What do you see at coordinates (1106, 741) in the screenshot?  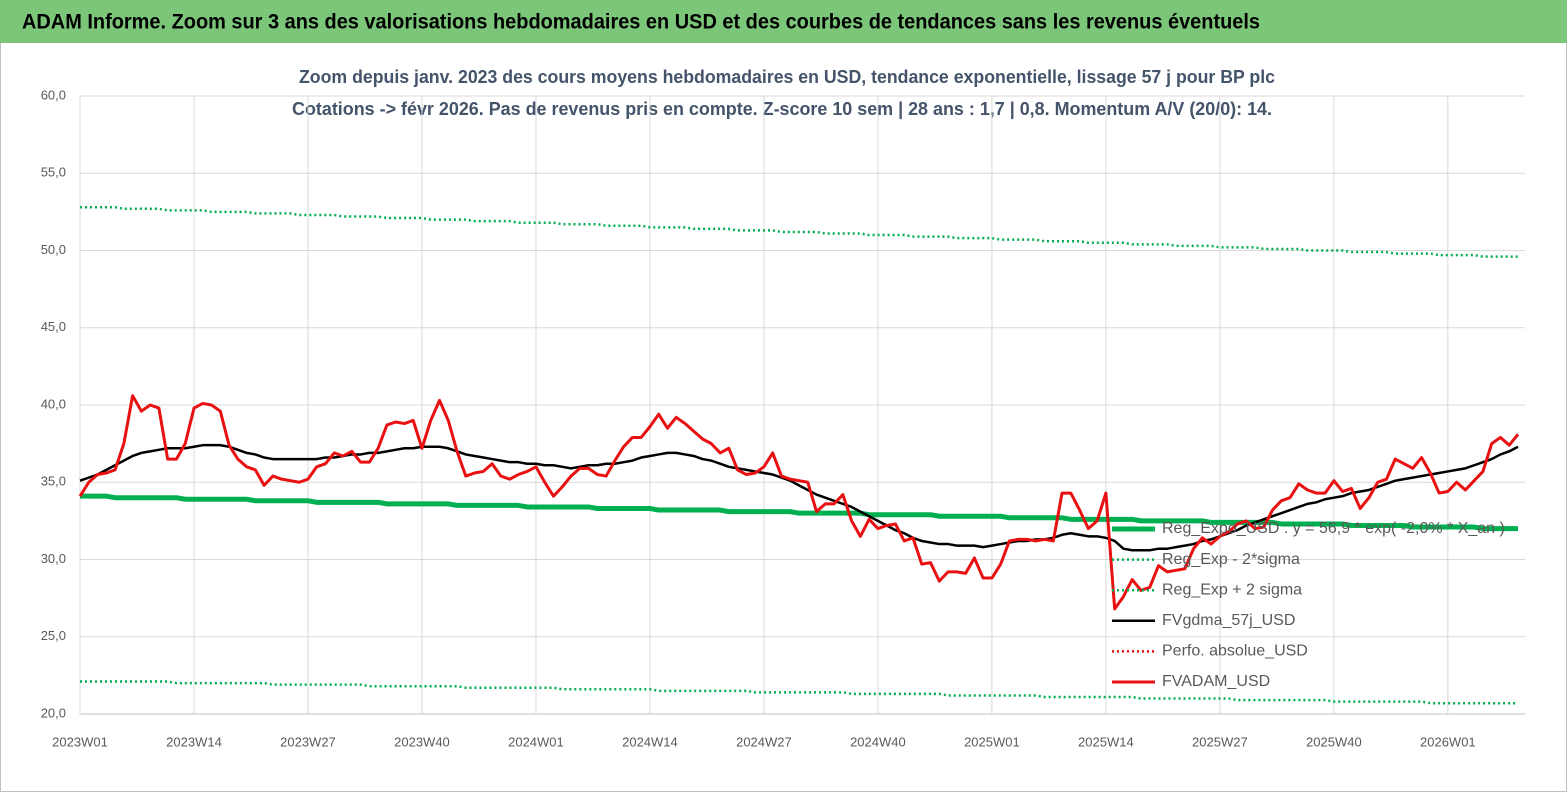 I see `x-tick-label: 2025W14` at bounding box center [1106, 741].